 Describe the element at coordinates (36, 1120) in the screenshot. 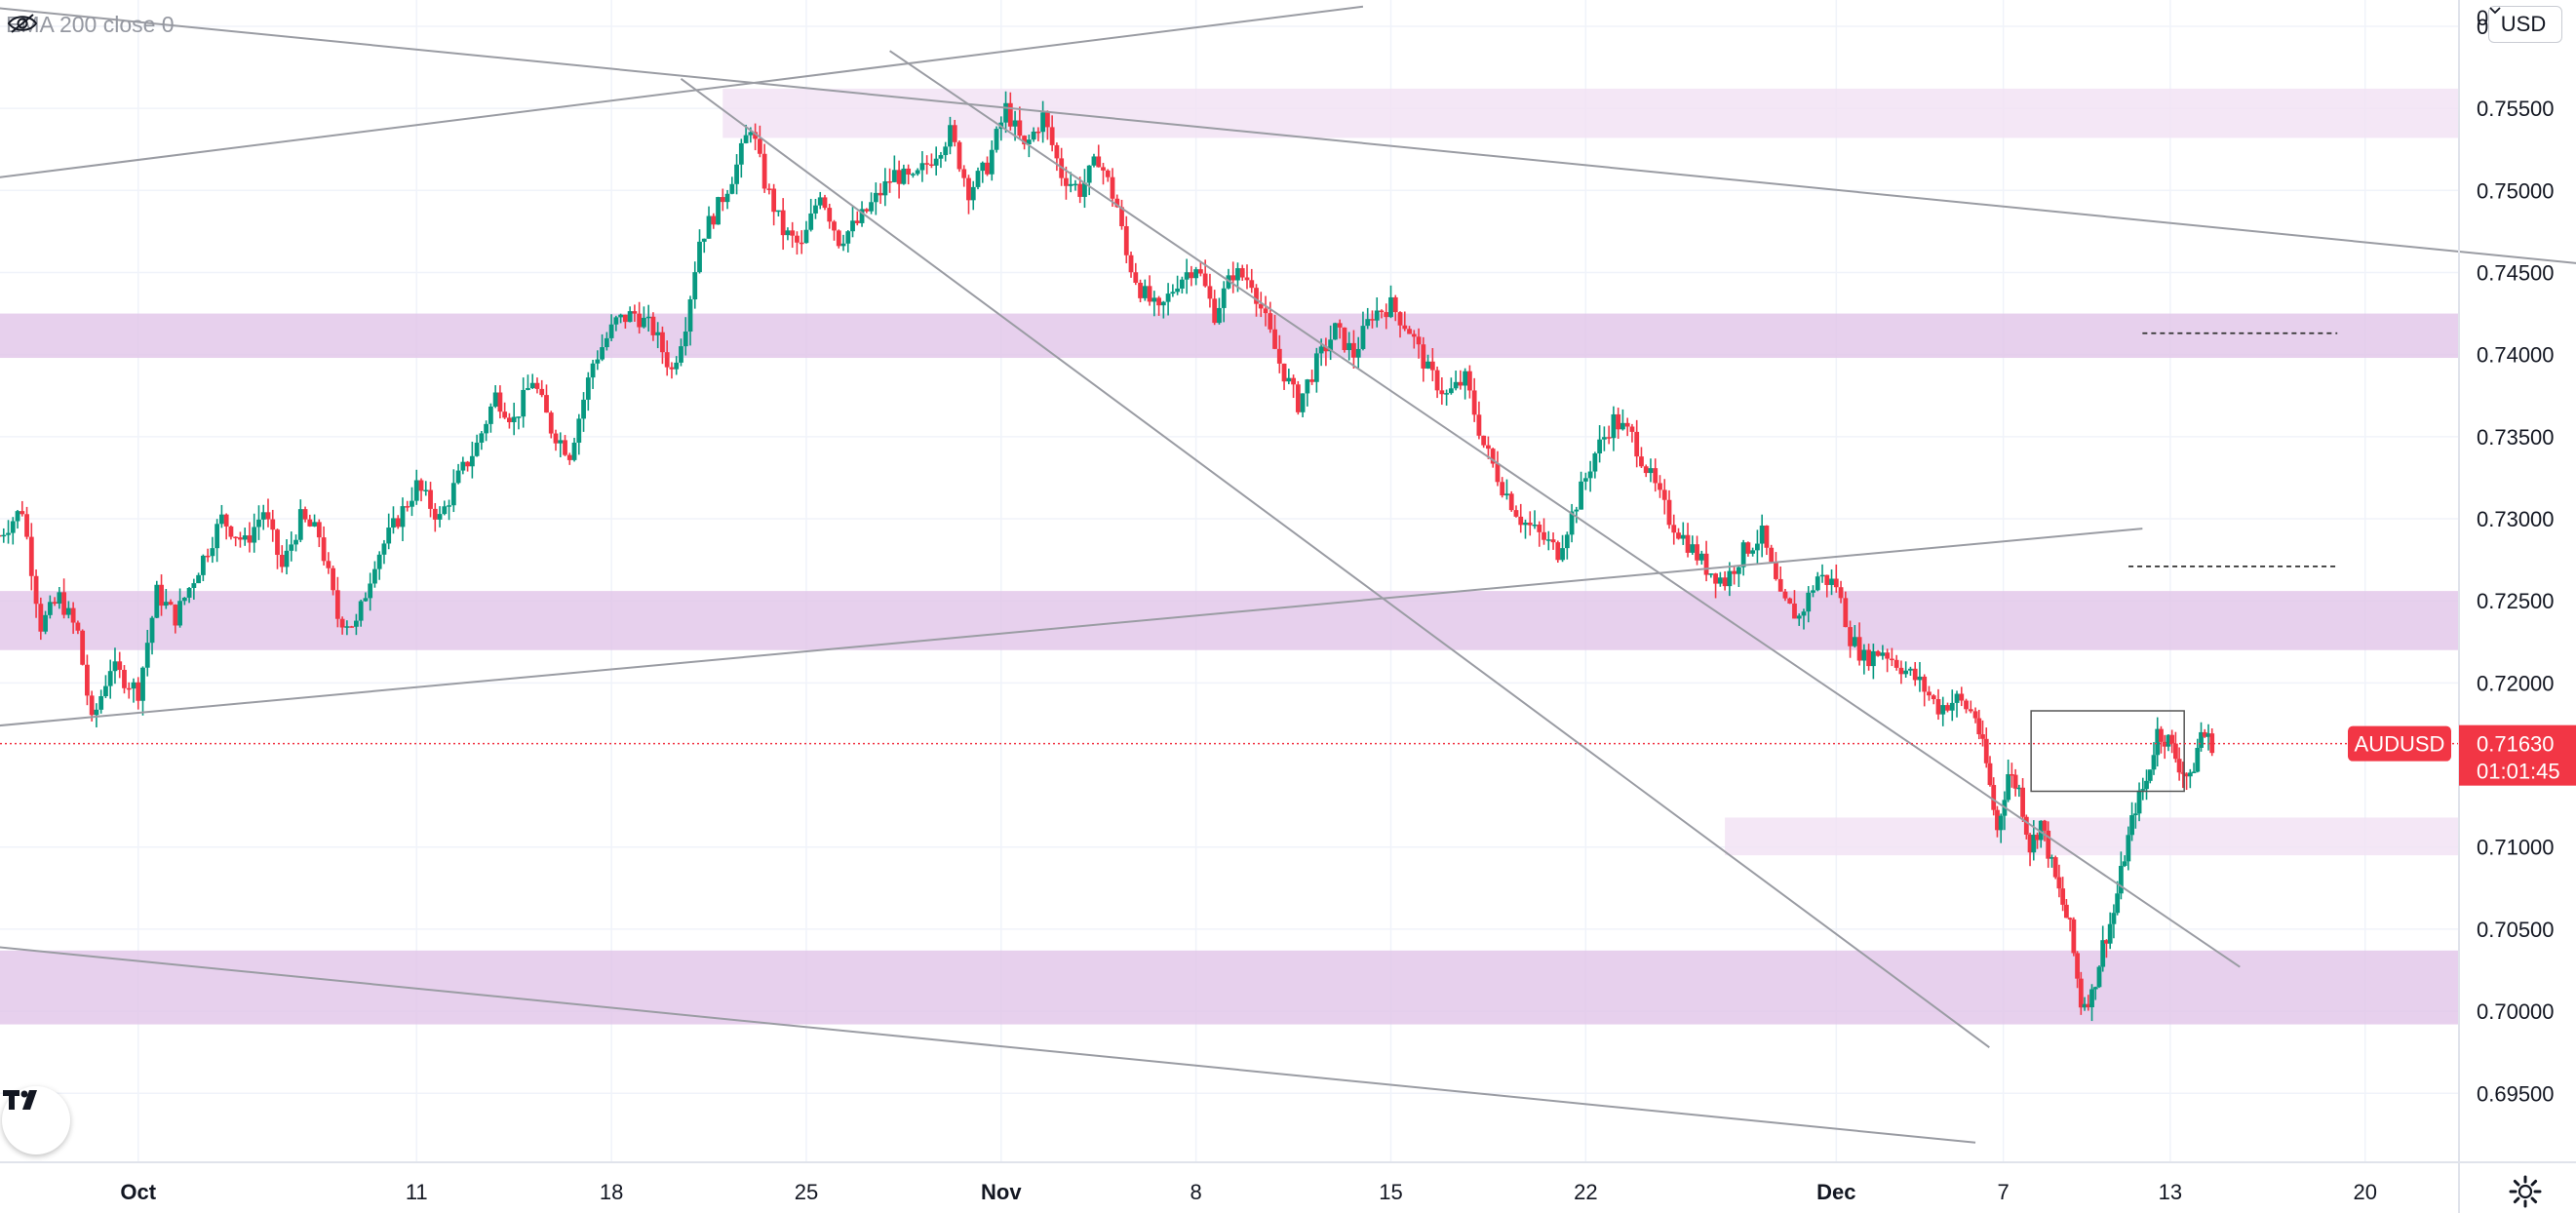

I see `tradingview-logo-icon` at that location.